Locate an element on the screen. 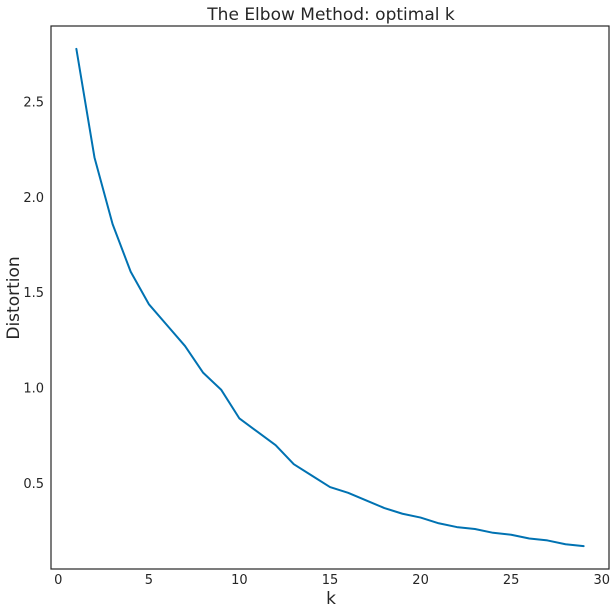  chart-title: The Elbow Method: optimal k is located at coordinates (330, 15).